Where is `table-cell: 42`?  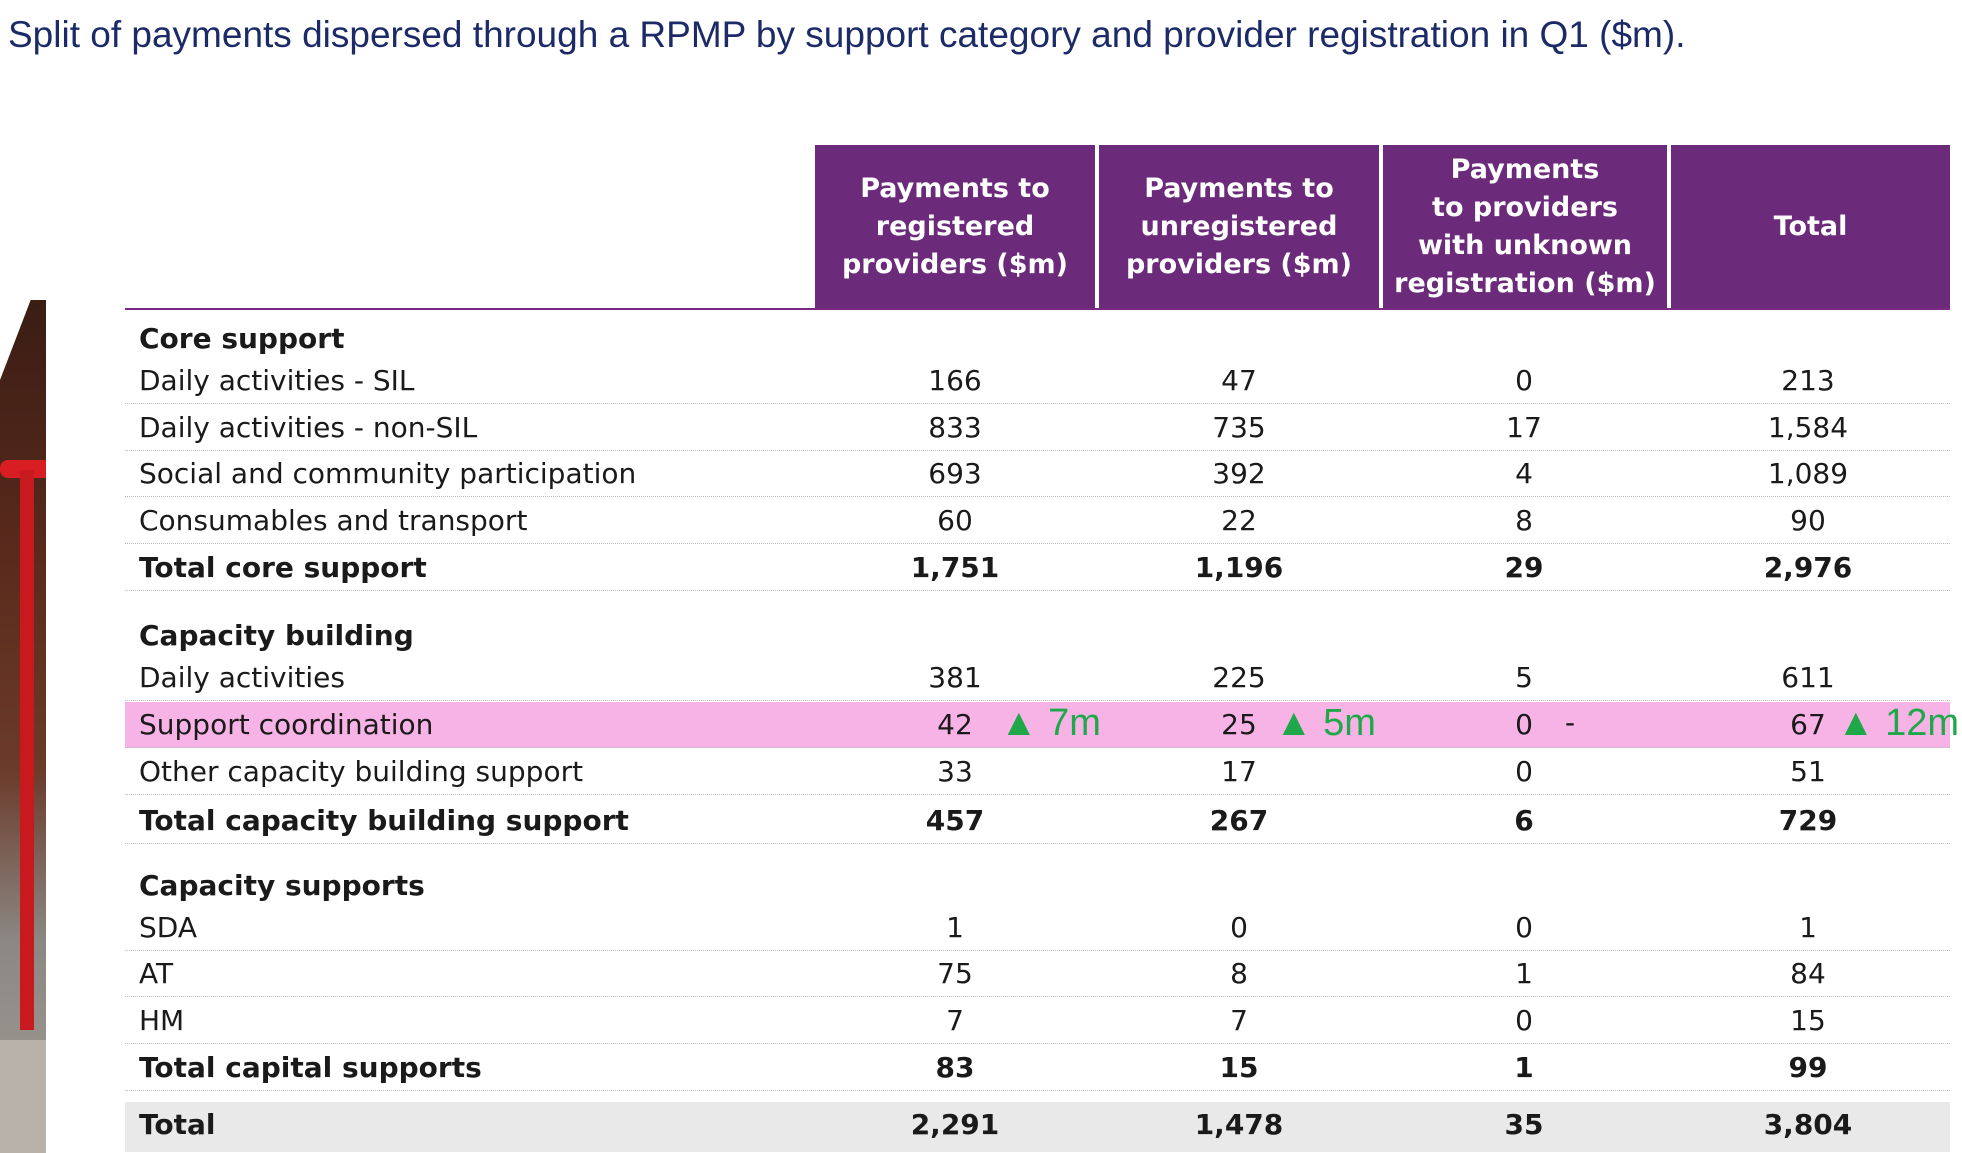 table-cell: 42 is located at coordinates (955, 724).